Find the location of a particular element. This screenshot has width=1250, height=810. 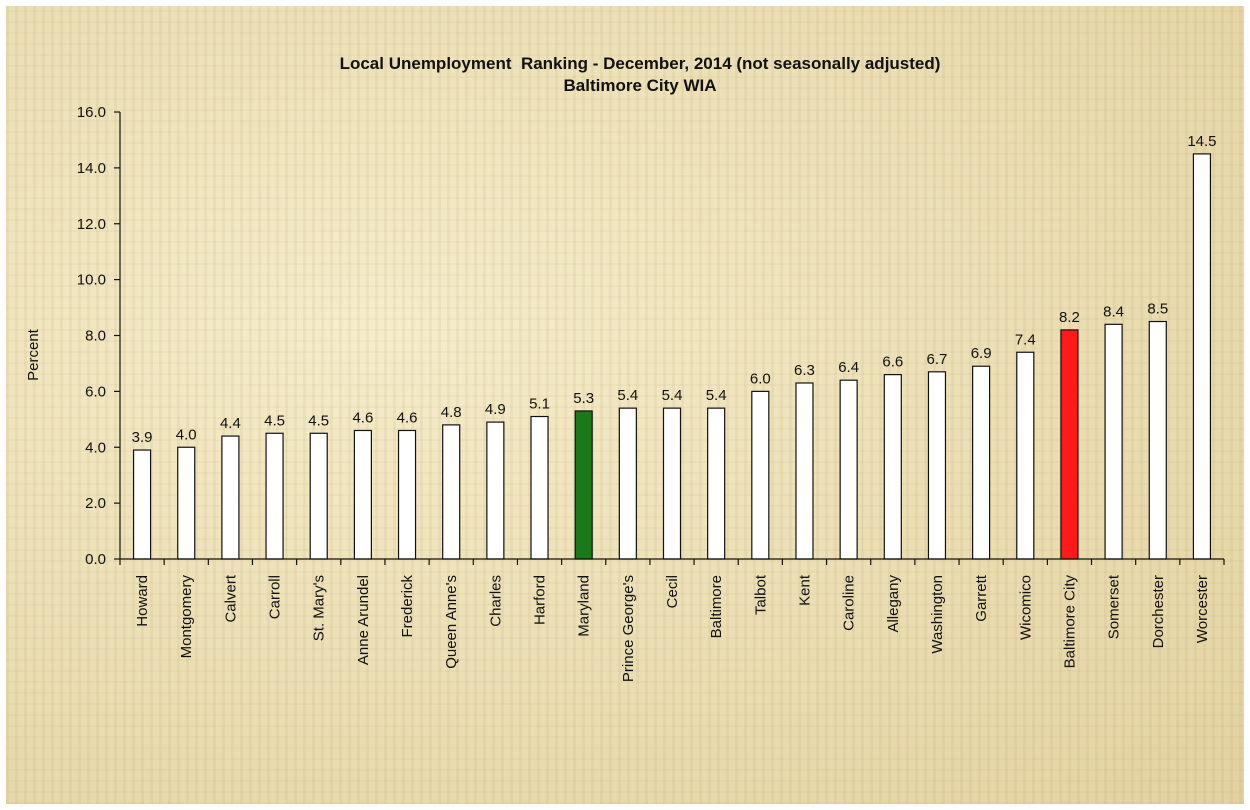

bar-talbot is located at coordinates (760, 475).